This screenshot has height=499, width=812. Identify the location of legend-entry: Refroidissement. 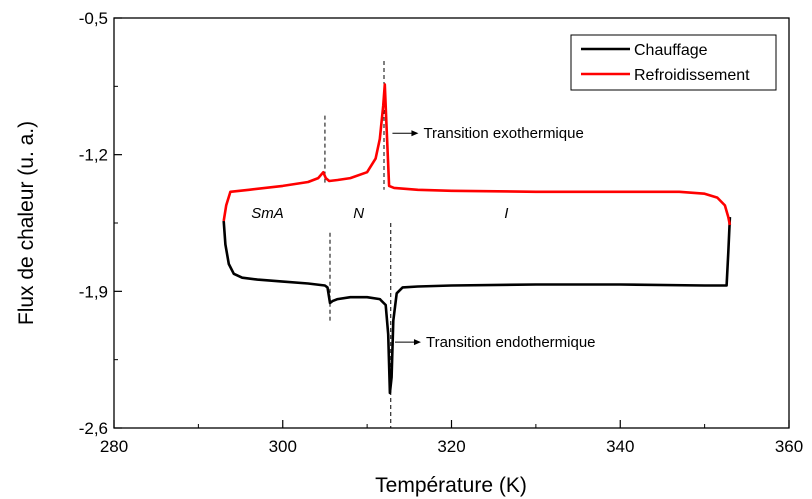
(692, 75).